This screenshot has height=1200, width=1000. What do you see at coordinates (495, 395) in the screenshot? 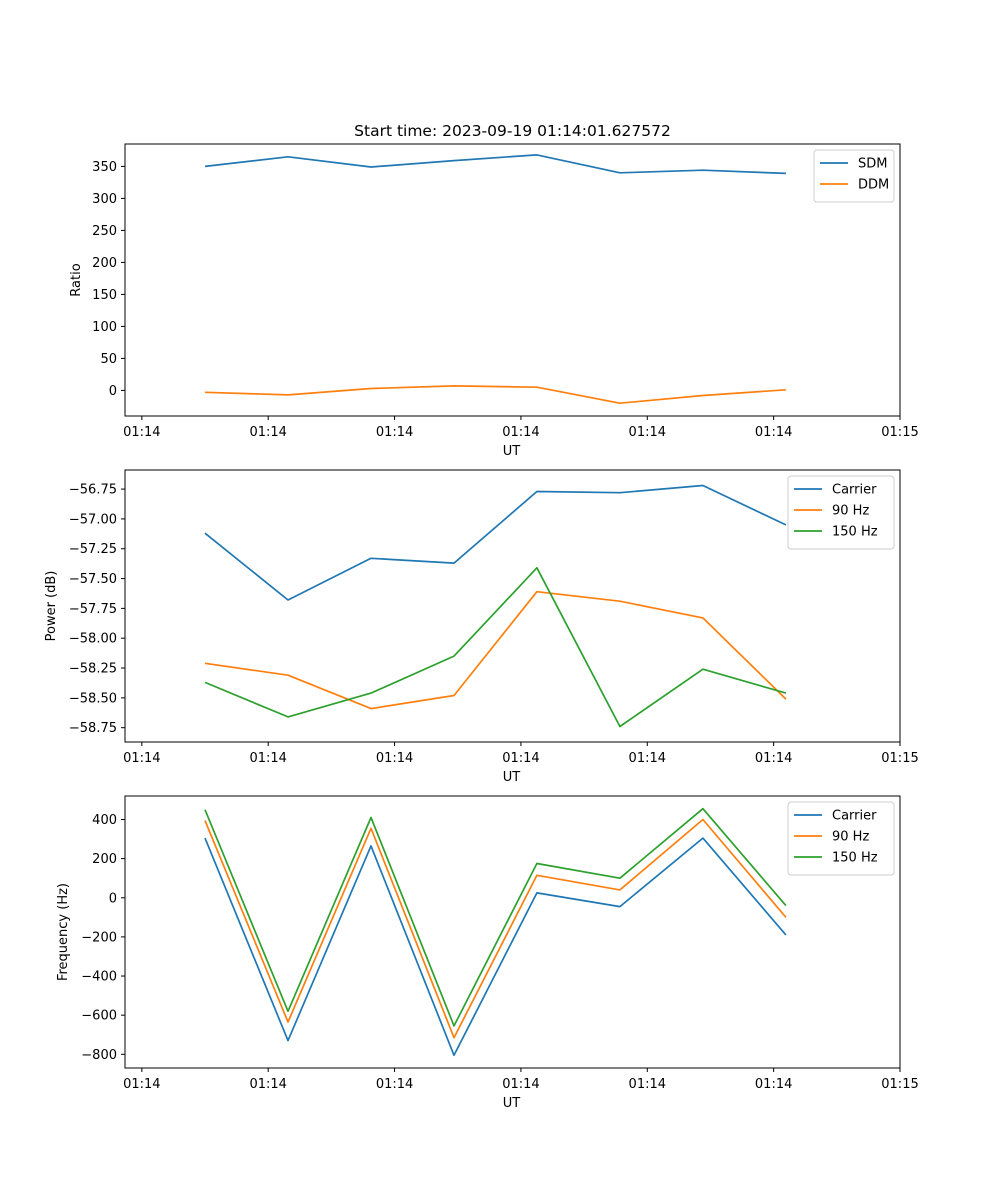
I see `series-line-ddm` at bounding box center [495, 395].